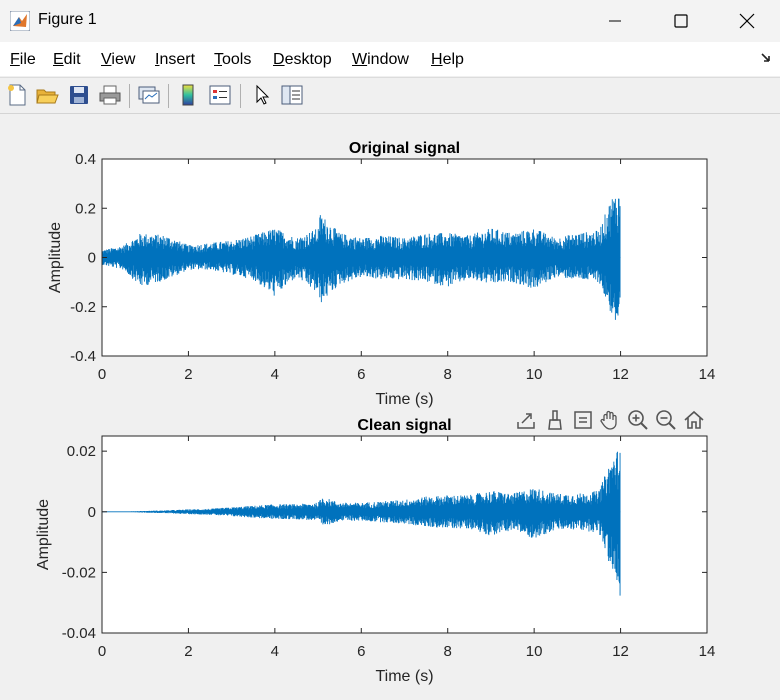 Image resolution: width=780 pixels, height=700 pixels. I want to click on minimize-icon, so click(615, 21).